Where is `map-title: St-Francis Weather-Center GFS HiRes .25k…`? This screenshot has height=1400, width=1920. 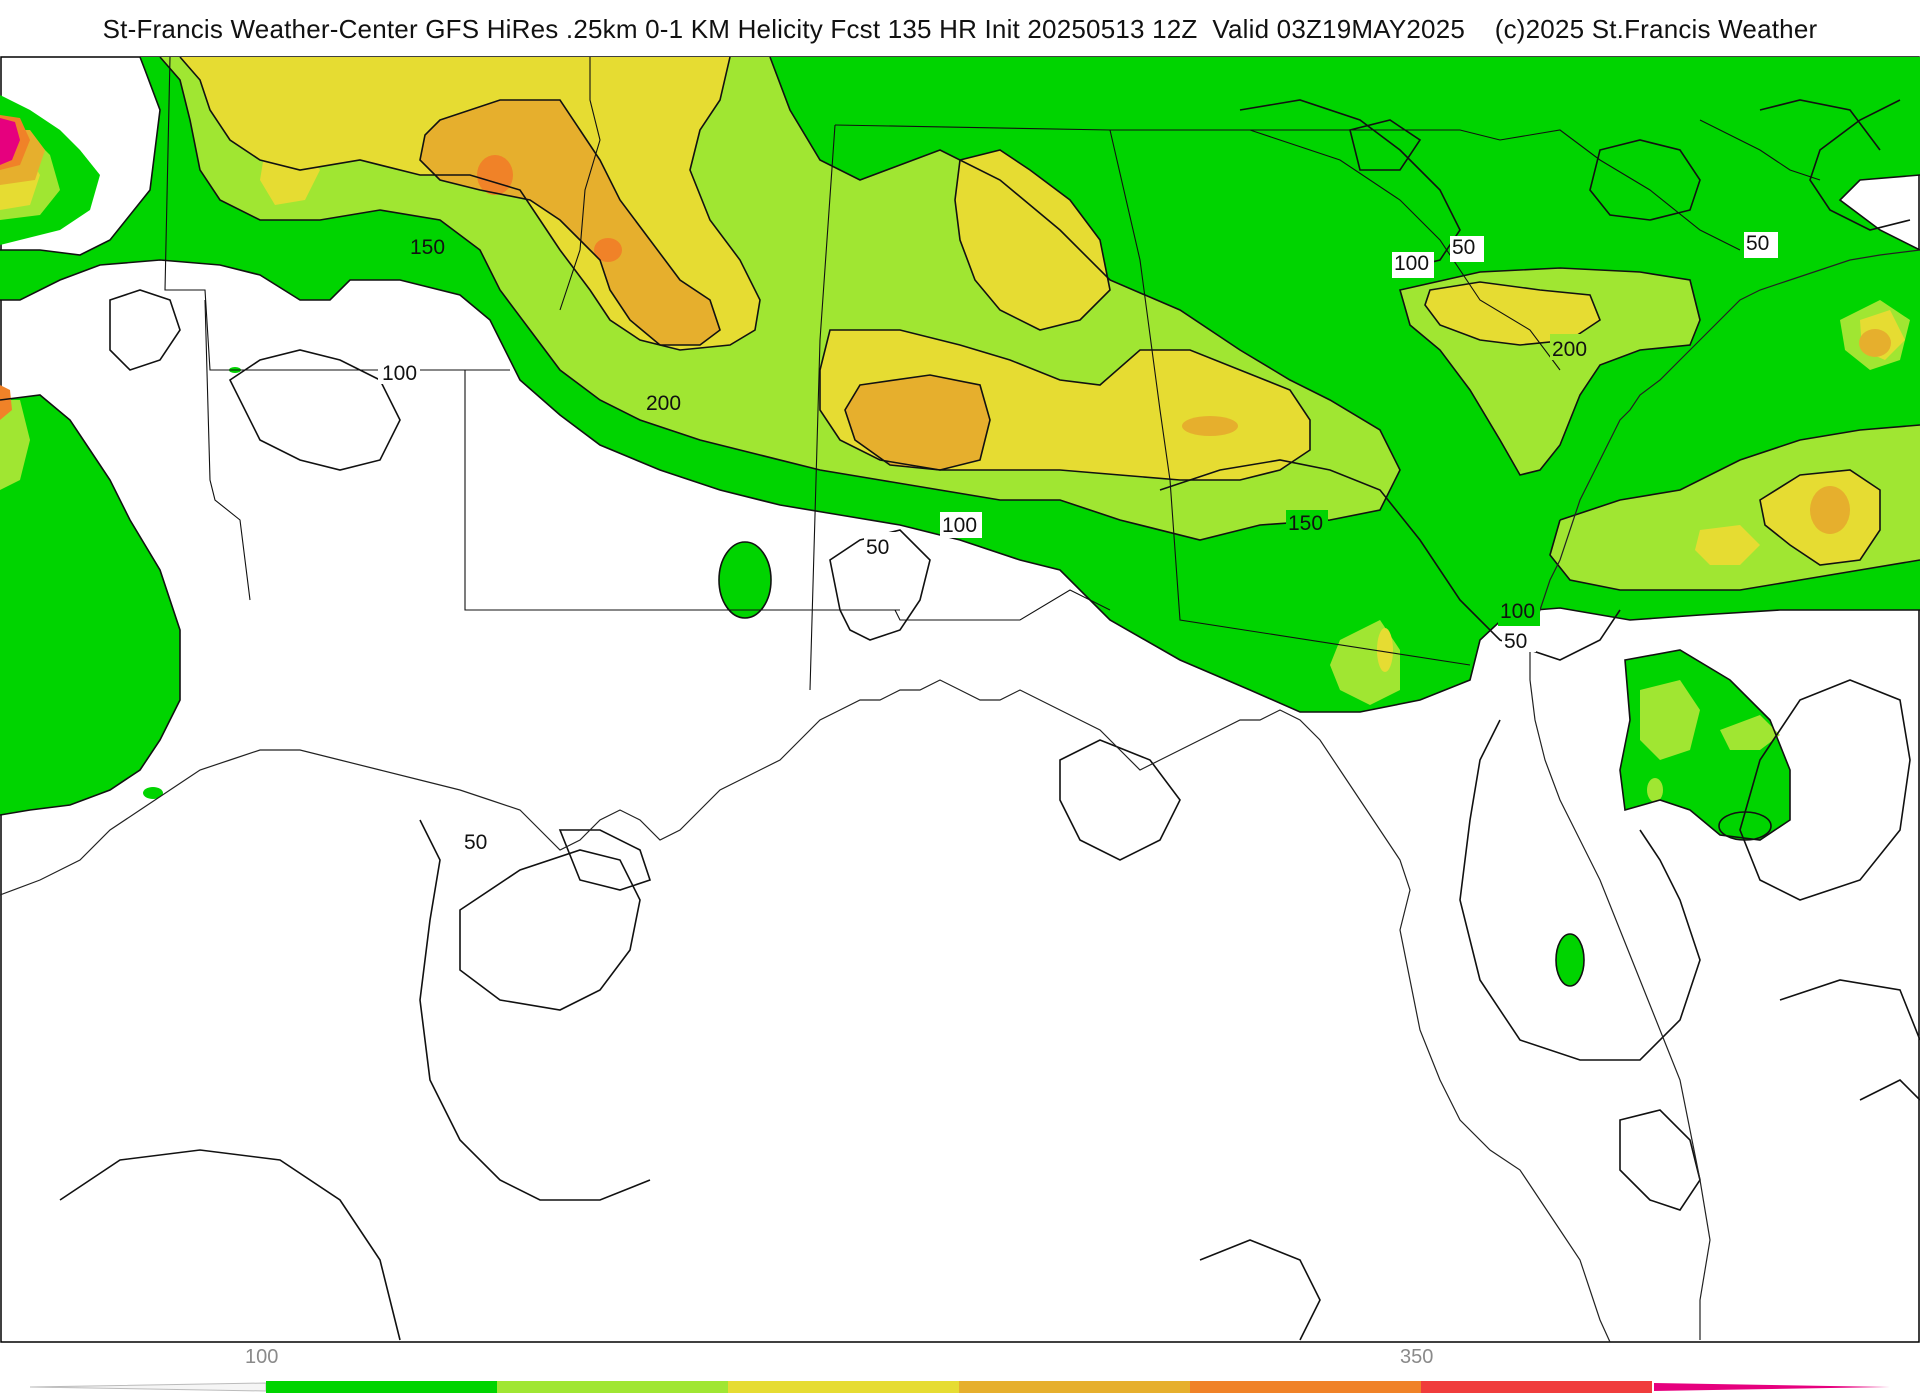 map-title: St-Francis Weather-Center GFS HiRes .25k… is located at coordinates (960, 29).